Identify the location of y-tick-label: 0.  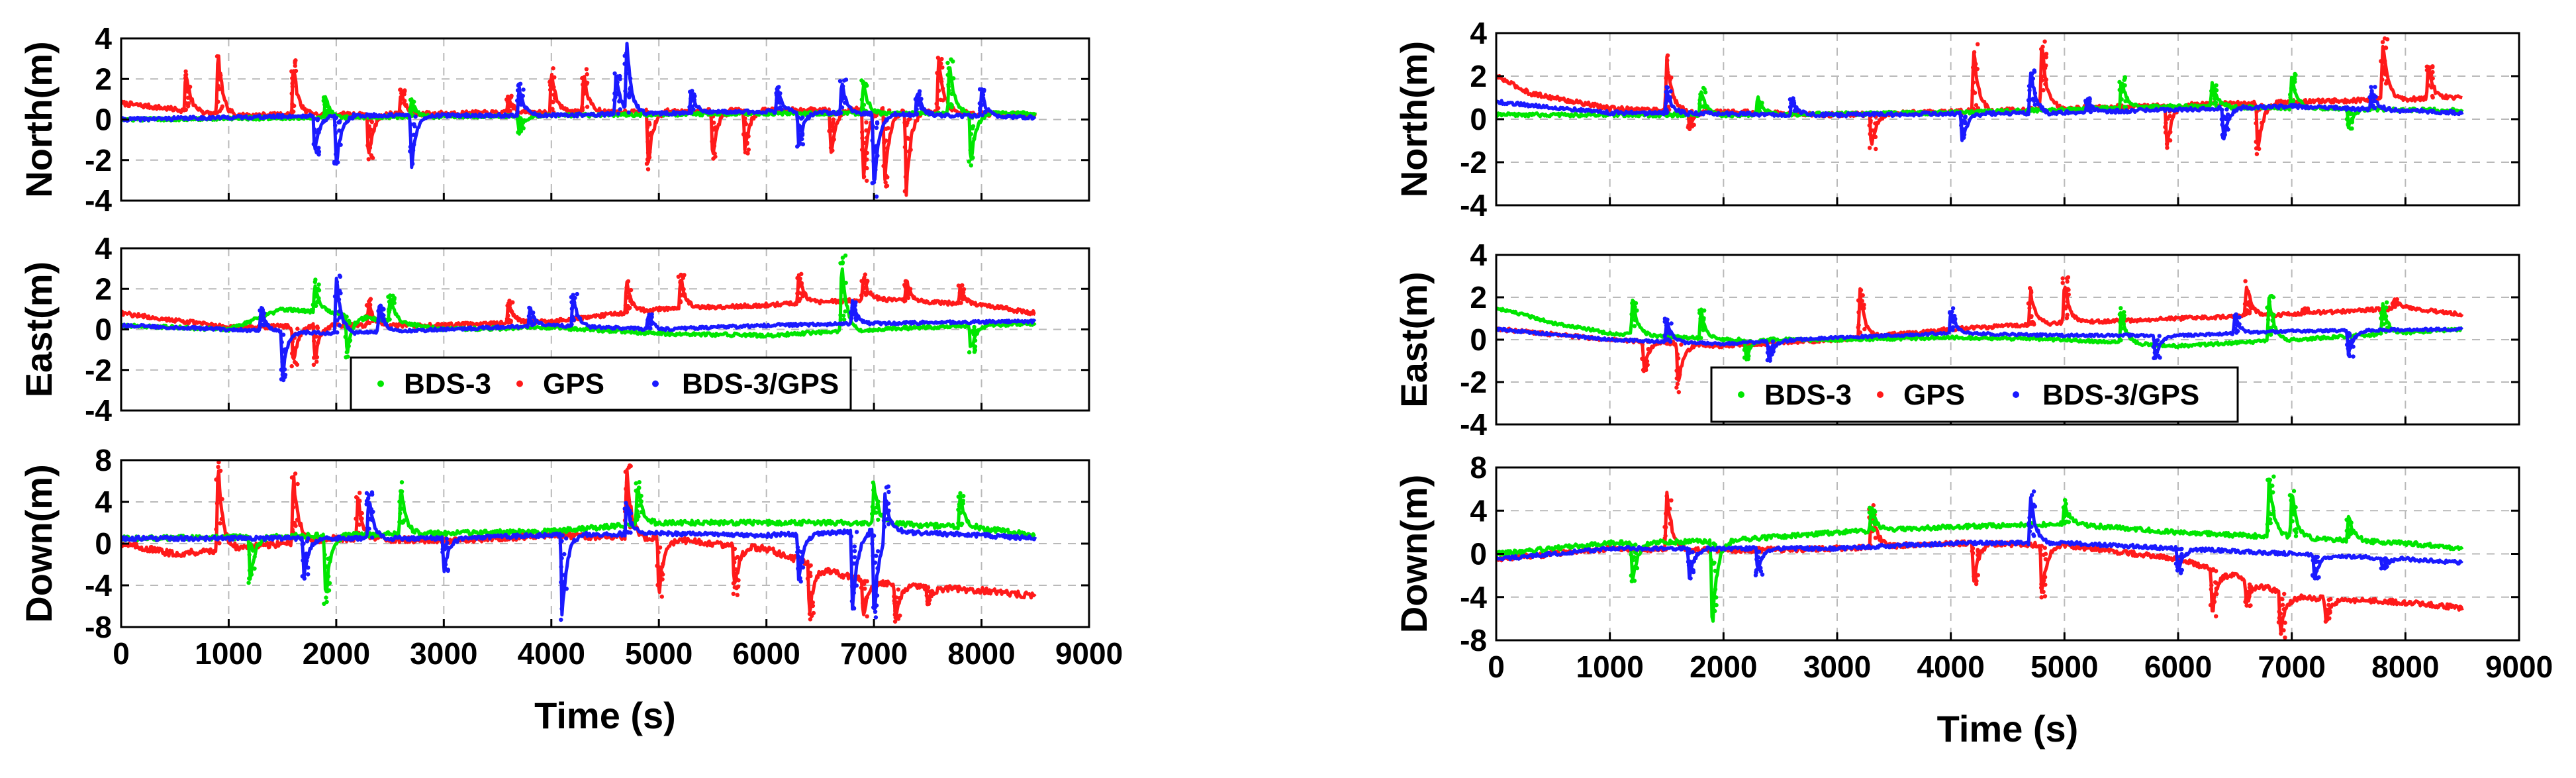
(103, 543).